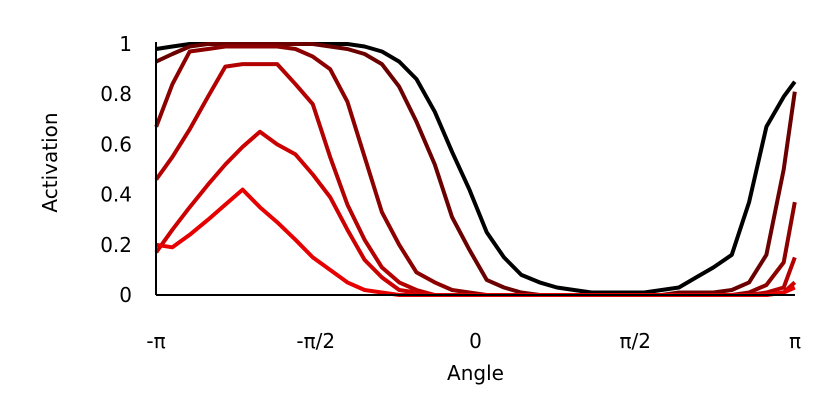 The image size is (830, 415). Describe the element at coordinates (155, 341) in the screenshot. I see `x-tick-label: -π` at that location.